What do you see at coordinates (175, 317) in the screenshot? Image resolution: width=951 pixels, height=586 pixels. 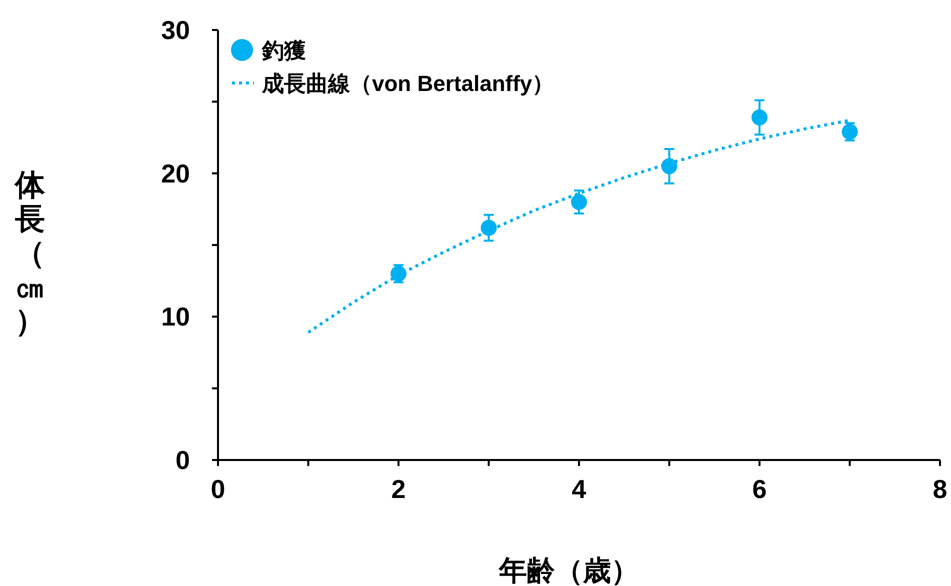 I see `y-tick-label: 10` at bounding box center [175, 317].